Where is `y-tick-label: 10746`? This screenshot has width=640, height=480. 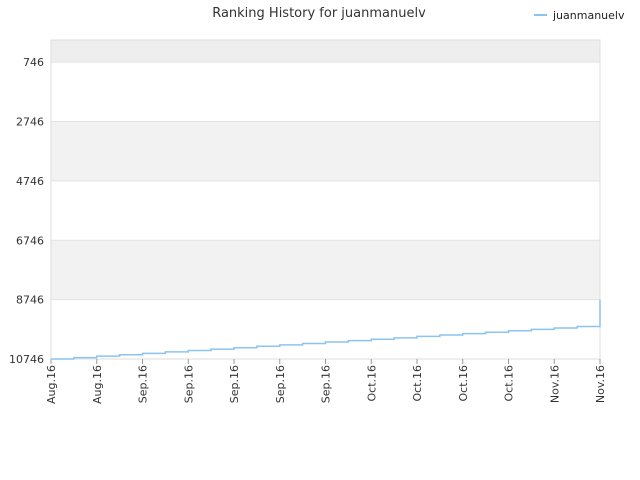
y-tick-label: 10746 is located at coordinates (26, 359).